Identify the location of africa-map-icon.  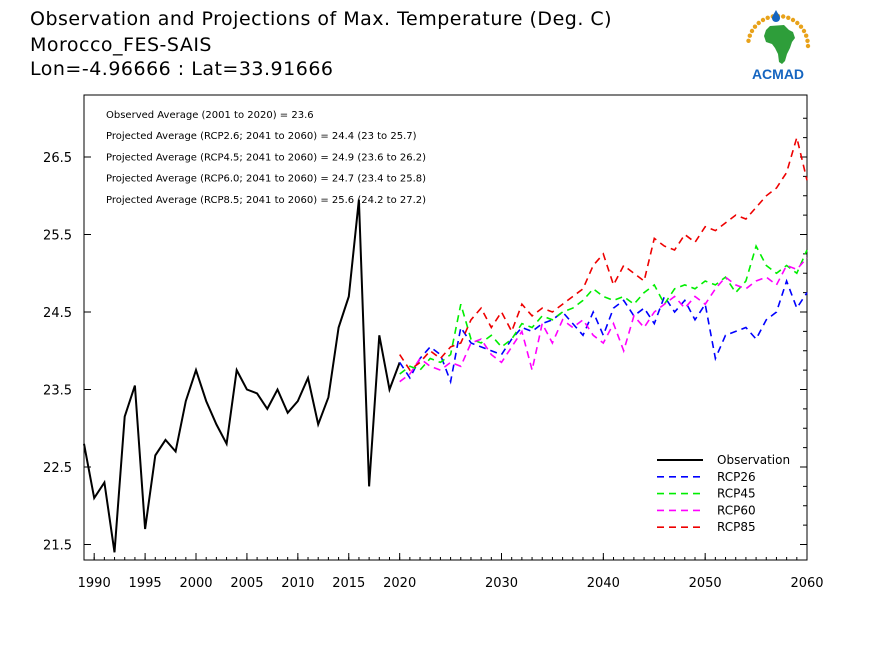
(779, 44).